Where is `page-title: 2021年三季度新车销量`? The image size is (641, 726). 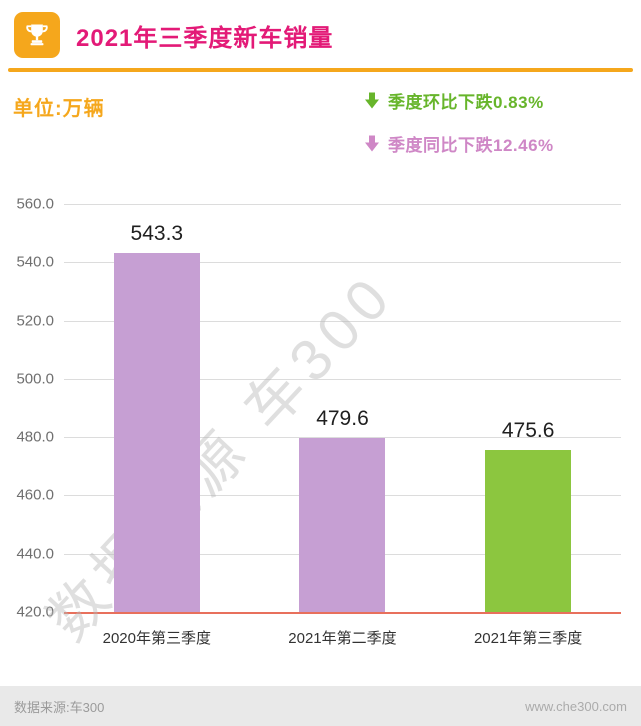 page-title: 2021年三季度新车销量 is located at coordinates (205, 38).